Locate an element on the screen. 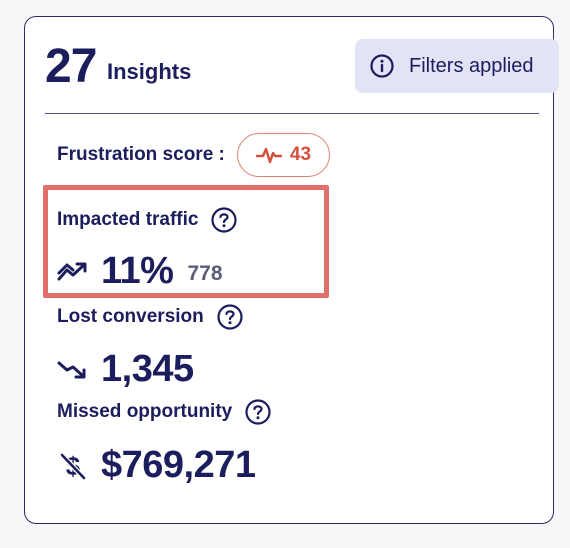 This screenshot has height=548, width=570. impacted-traffic-value-row: 11% 778 is located at coordinates (140, 271).